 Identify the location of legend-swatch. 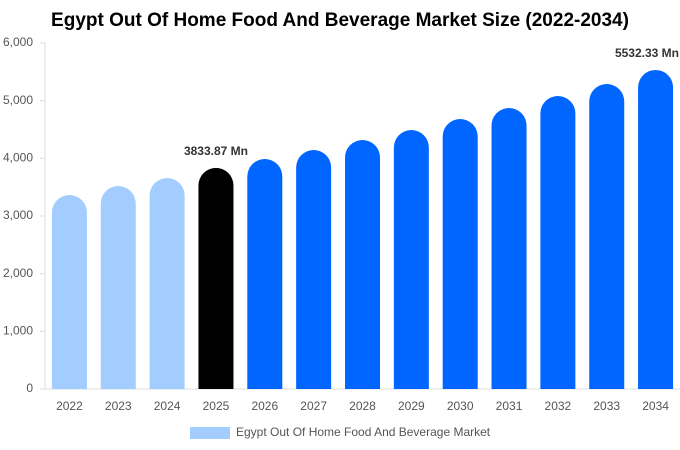
(210, 433).